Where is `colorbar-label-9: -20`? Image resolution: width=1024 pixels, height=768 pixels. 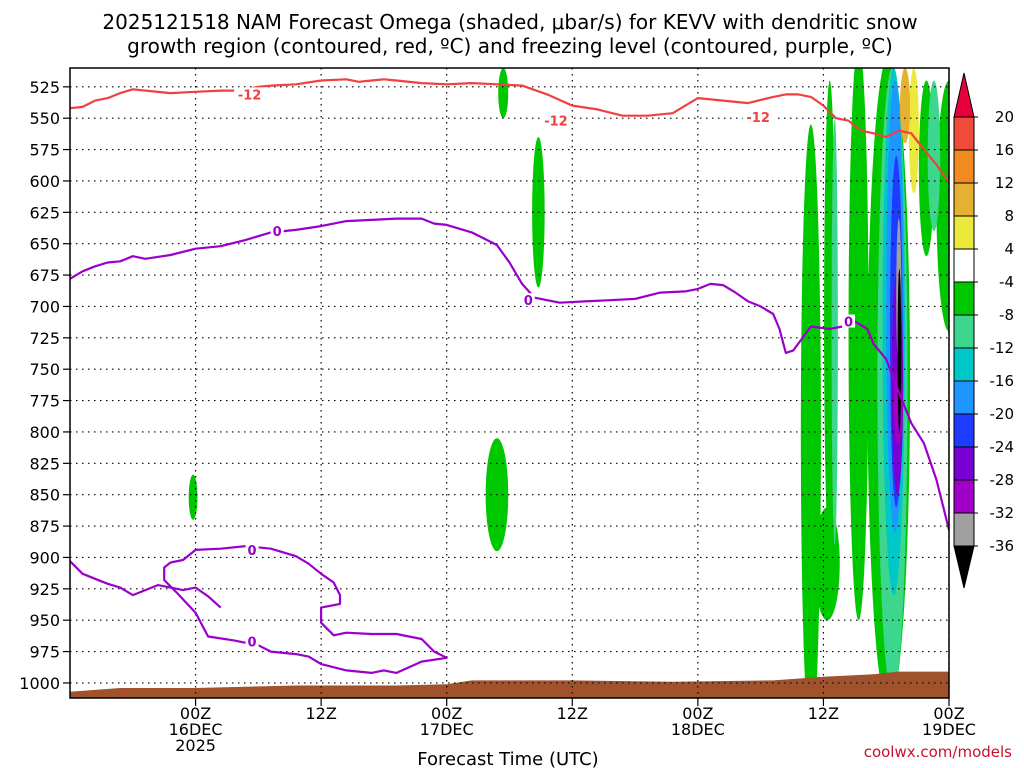 colorbar-label-9: -20 is located at coordinates (1002, 414).